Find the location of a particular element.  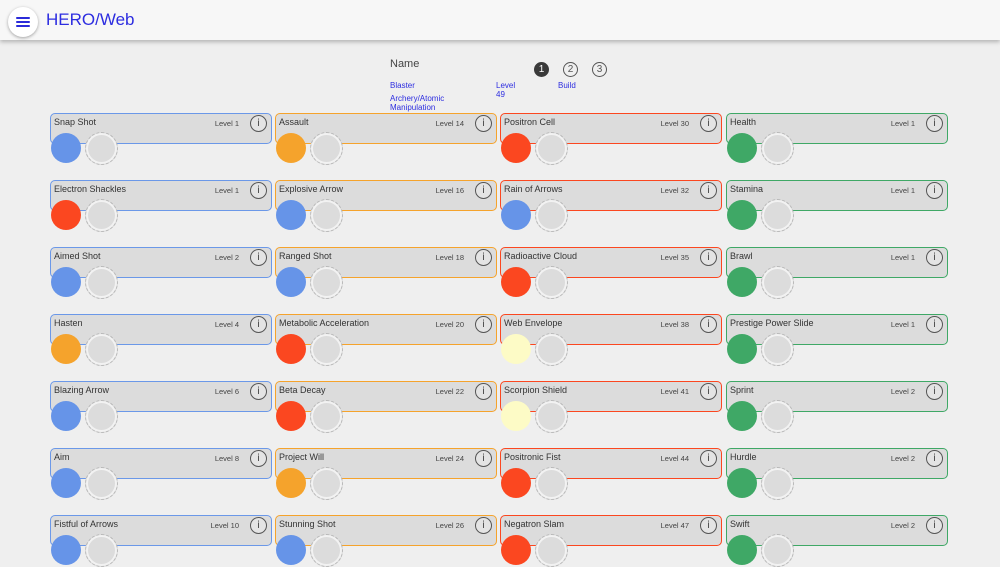

power-card: Explosive Arrow Level 16 i is located at coordinates (386, 206).